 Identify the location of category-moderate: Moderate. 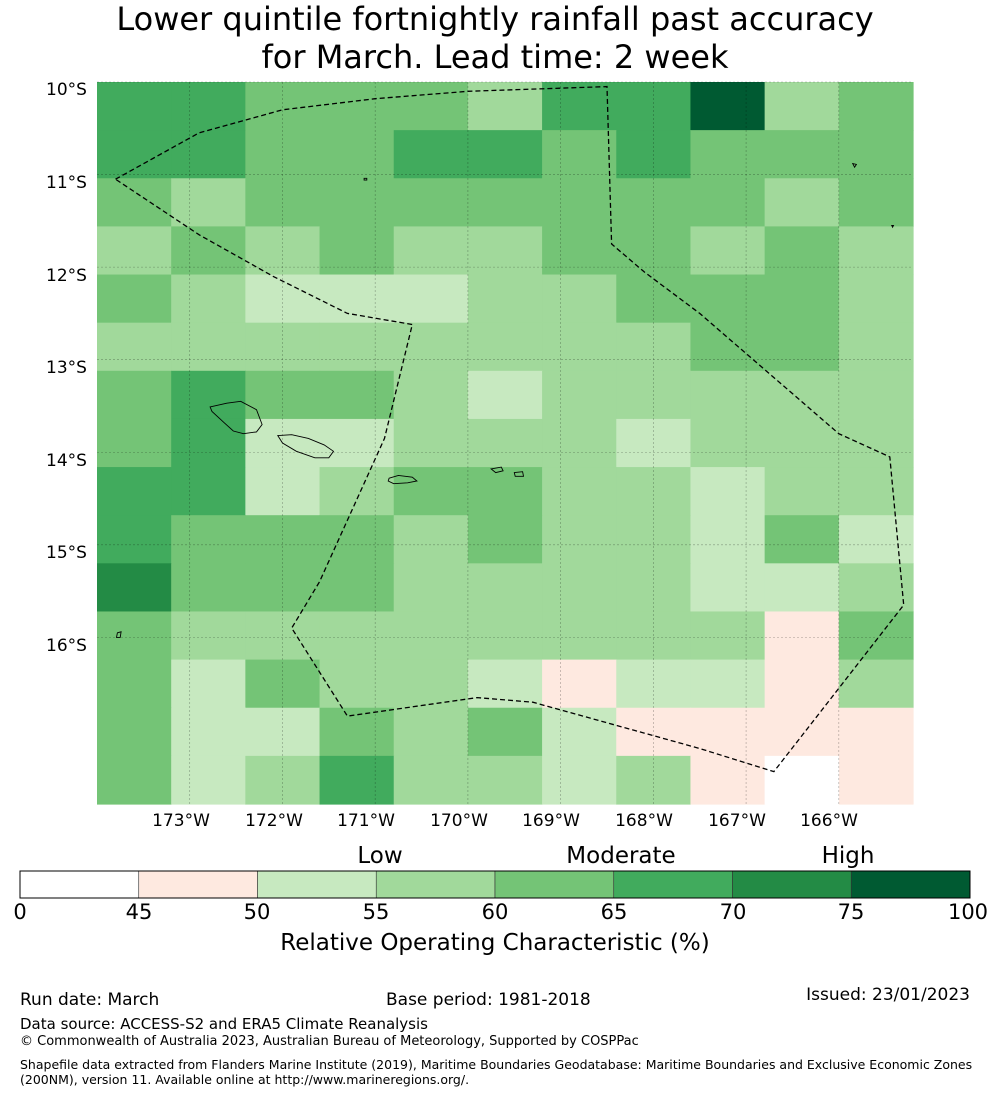
(621, 856).